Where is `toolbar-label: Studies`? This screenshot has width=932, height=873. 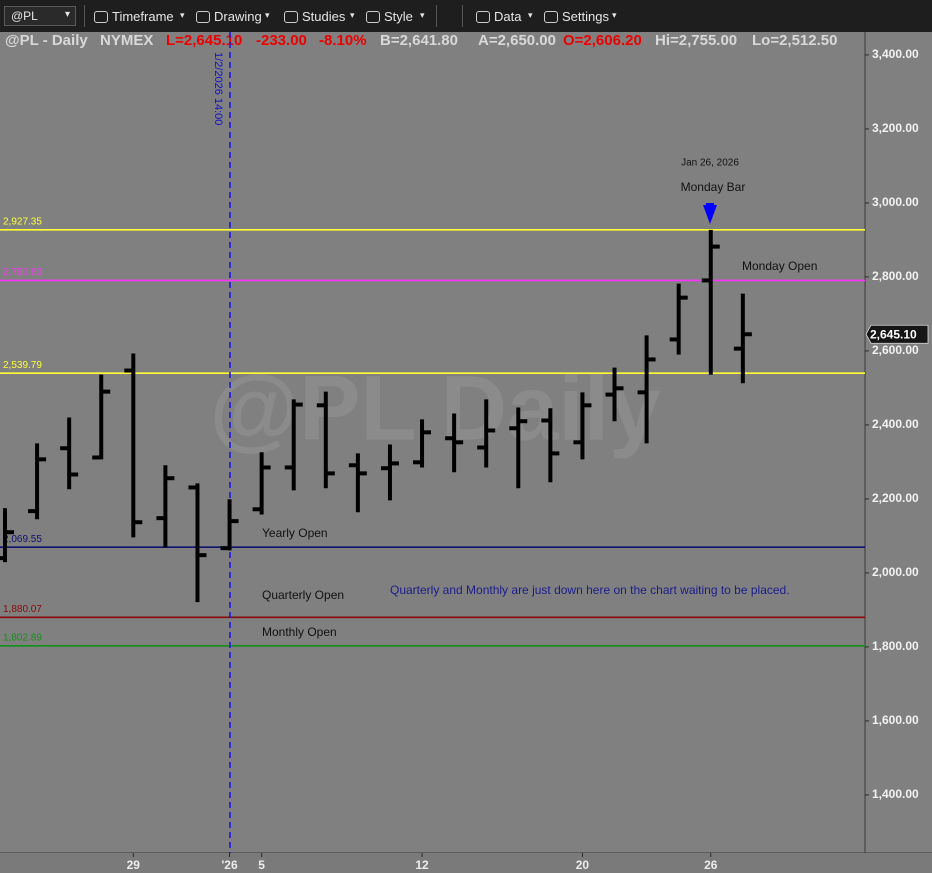
toolbar-label: Studies is located at coordinates (324, 16).